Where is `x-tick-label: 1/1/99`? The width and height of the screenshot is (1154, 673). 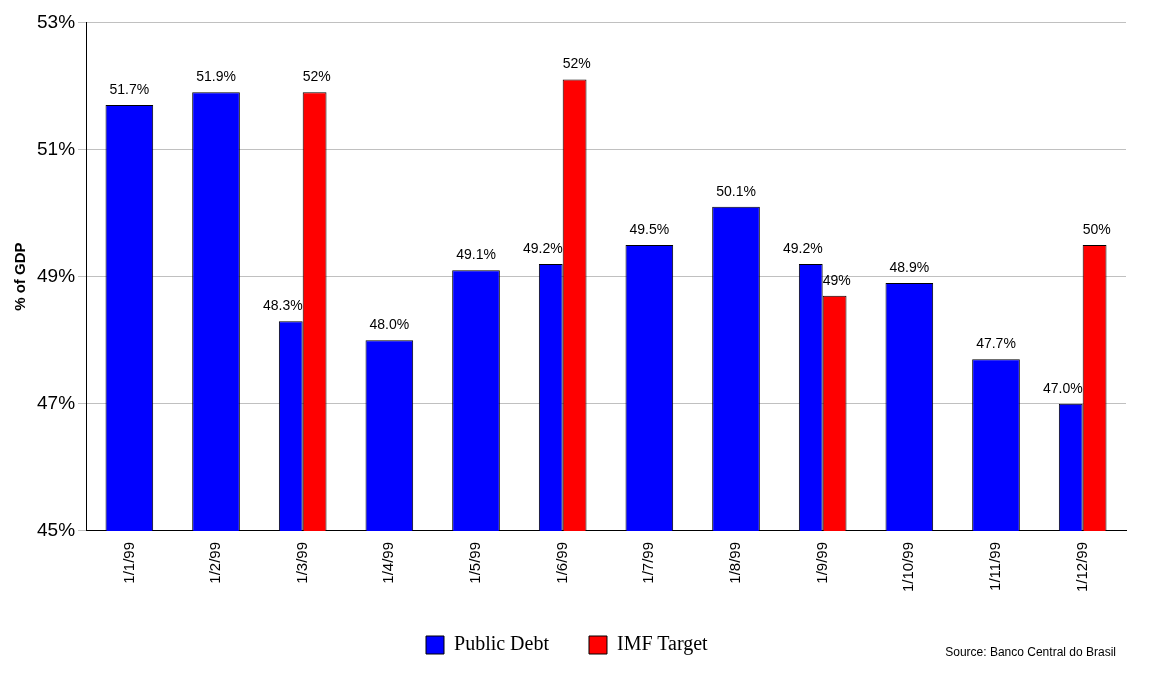 x-tick-label: 1/1/99 is located at coordinates (128, 562).